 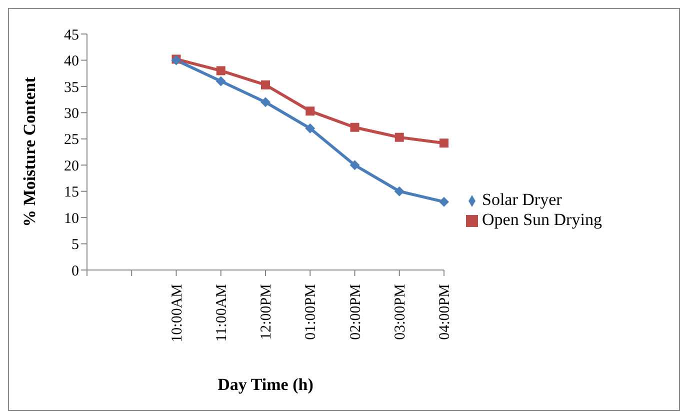 I want to click on y-tick-label: 40, so click(x=71, y=62).